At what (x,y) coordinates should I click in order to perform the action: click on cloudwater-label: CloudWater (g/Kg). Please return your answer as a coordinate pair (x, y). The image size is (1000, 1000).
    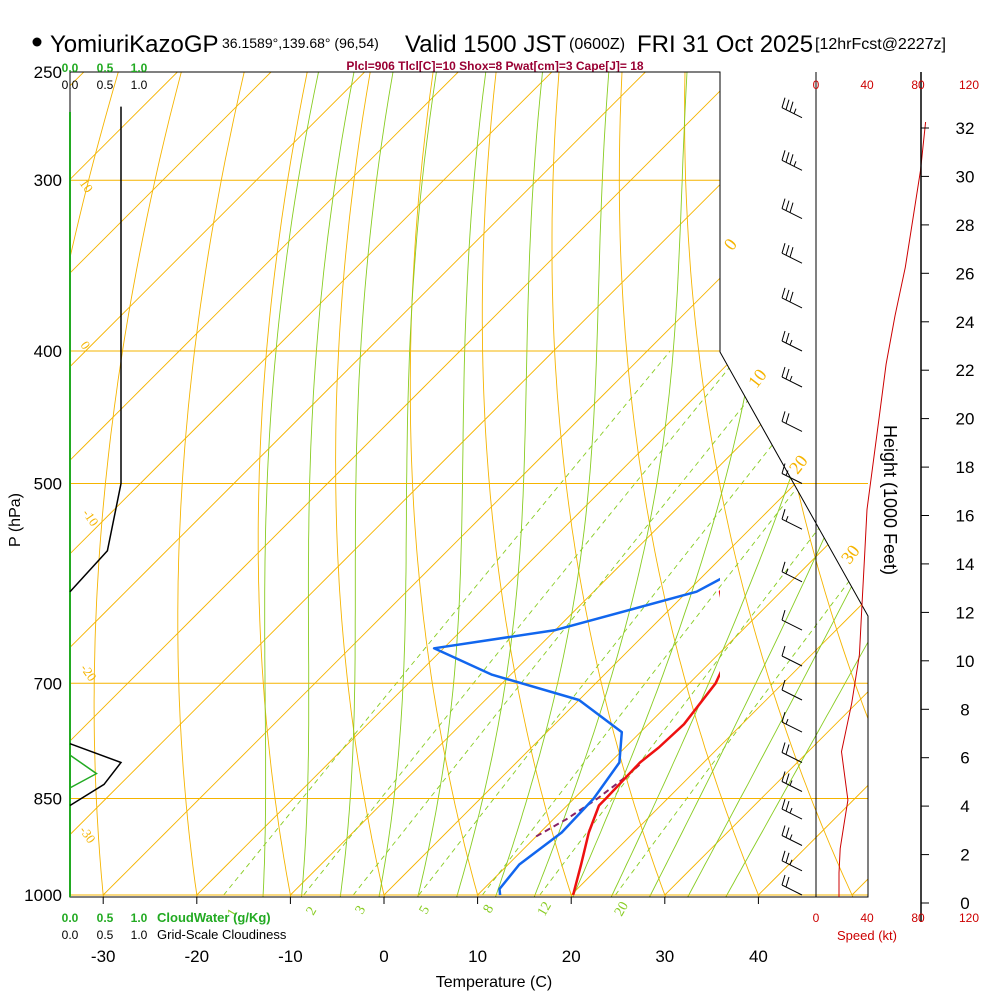
    Looking at the image, I should click on (214, 917).